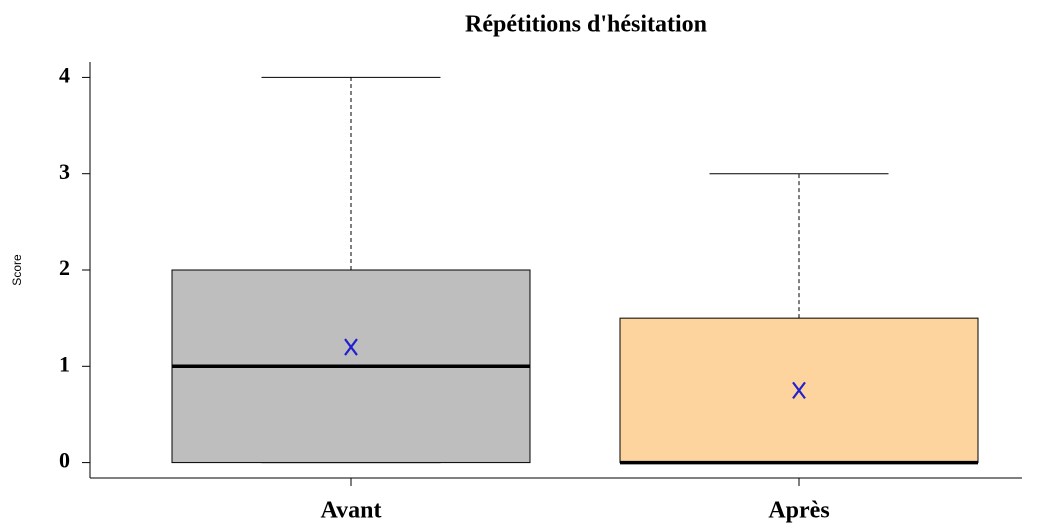 This screenshot has height=528, width=1044. I want to click on y-tick-label: 0, so click(64, 460).